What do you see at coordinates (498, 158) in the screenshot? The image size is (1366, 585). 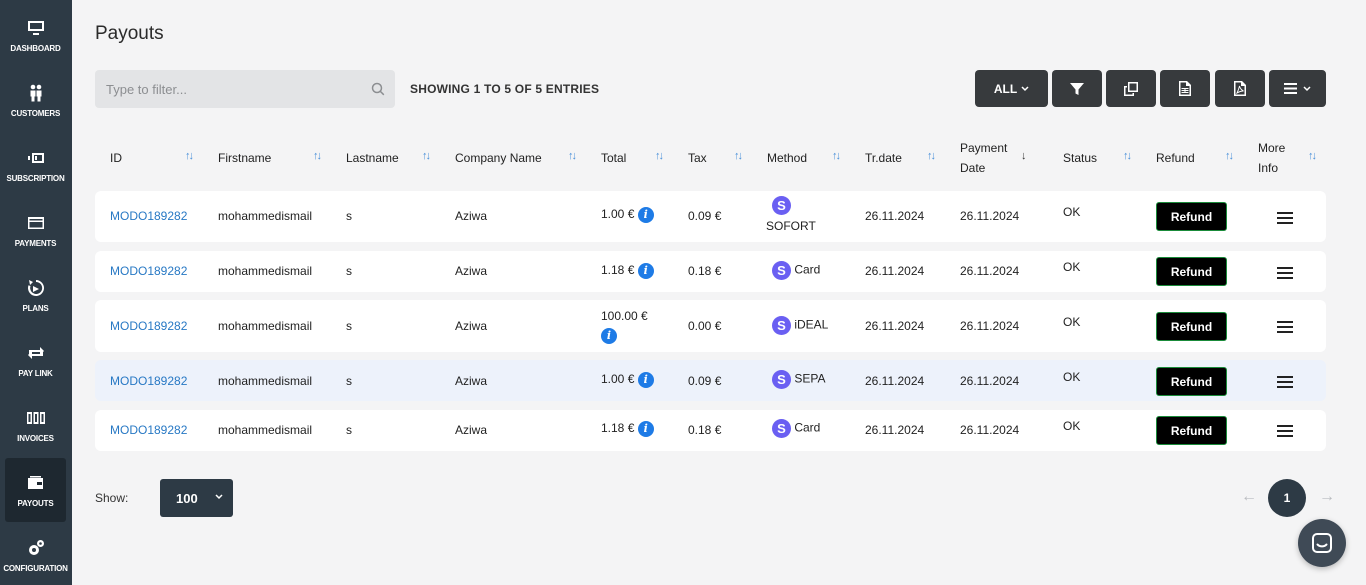 I see `column-header-company: Company Name` at bounding box center [498, 158].